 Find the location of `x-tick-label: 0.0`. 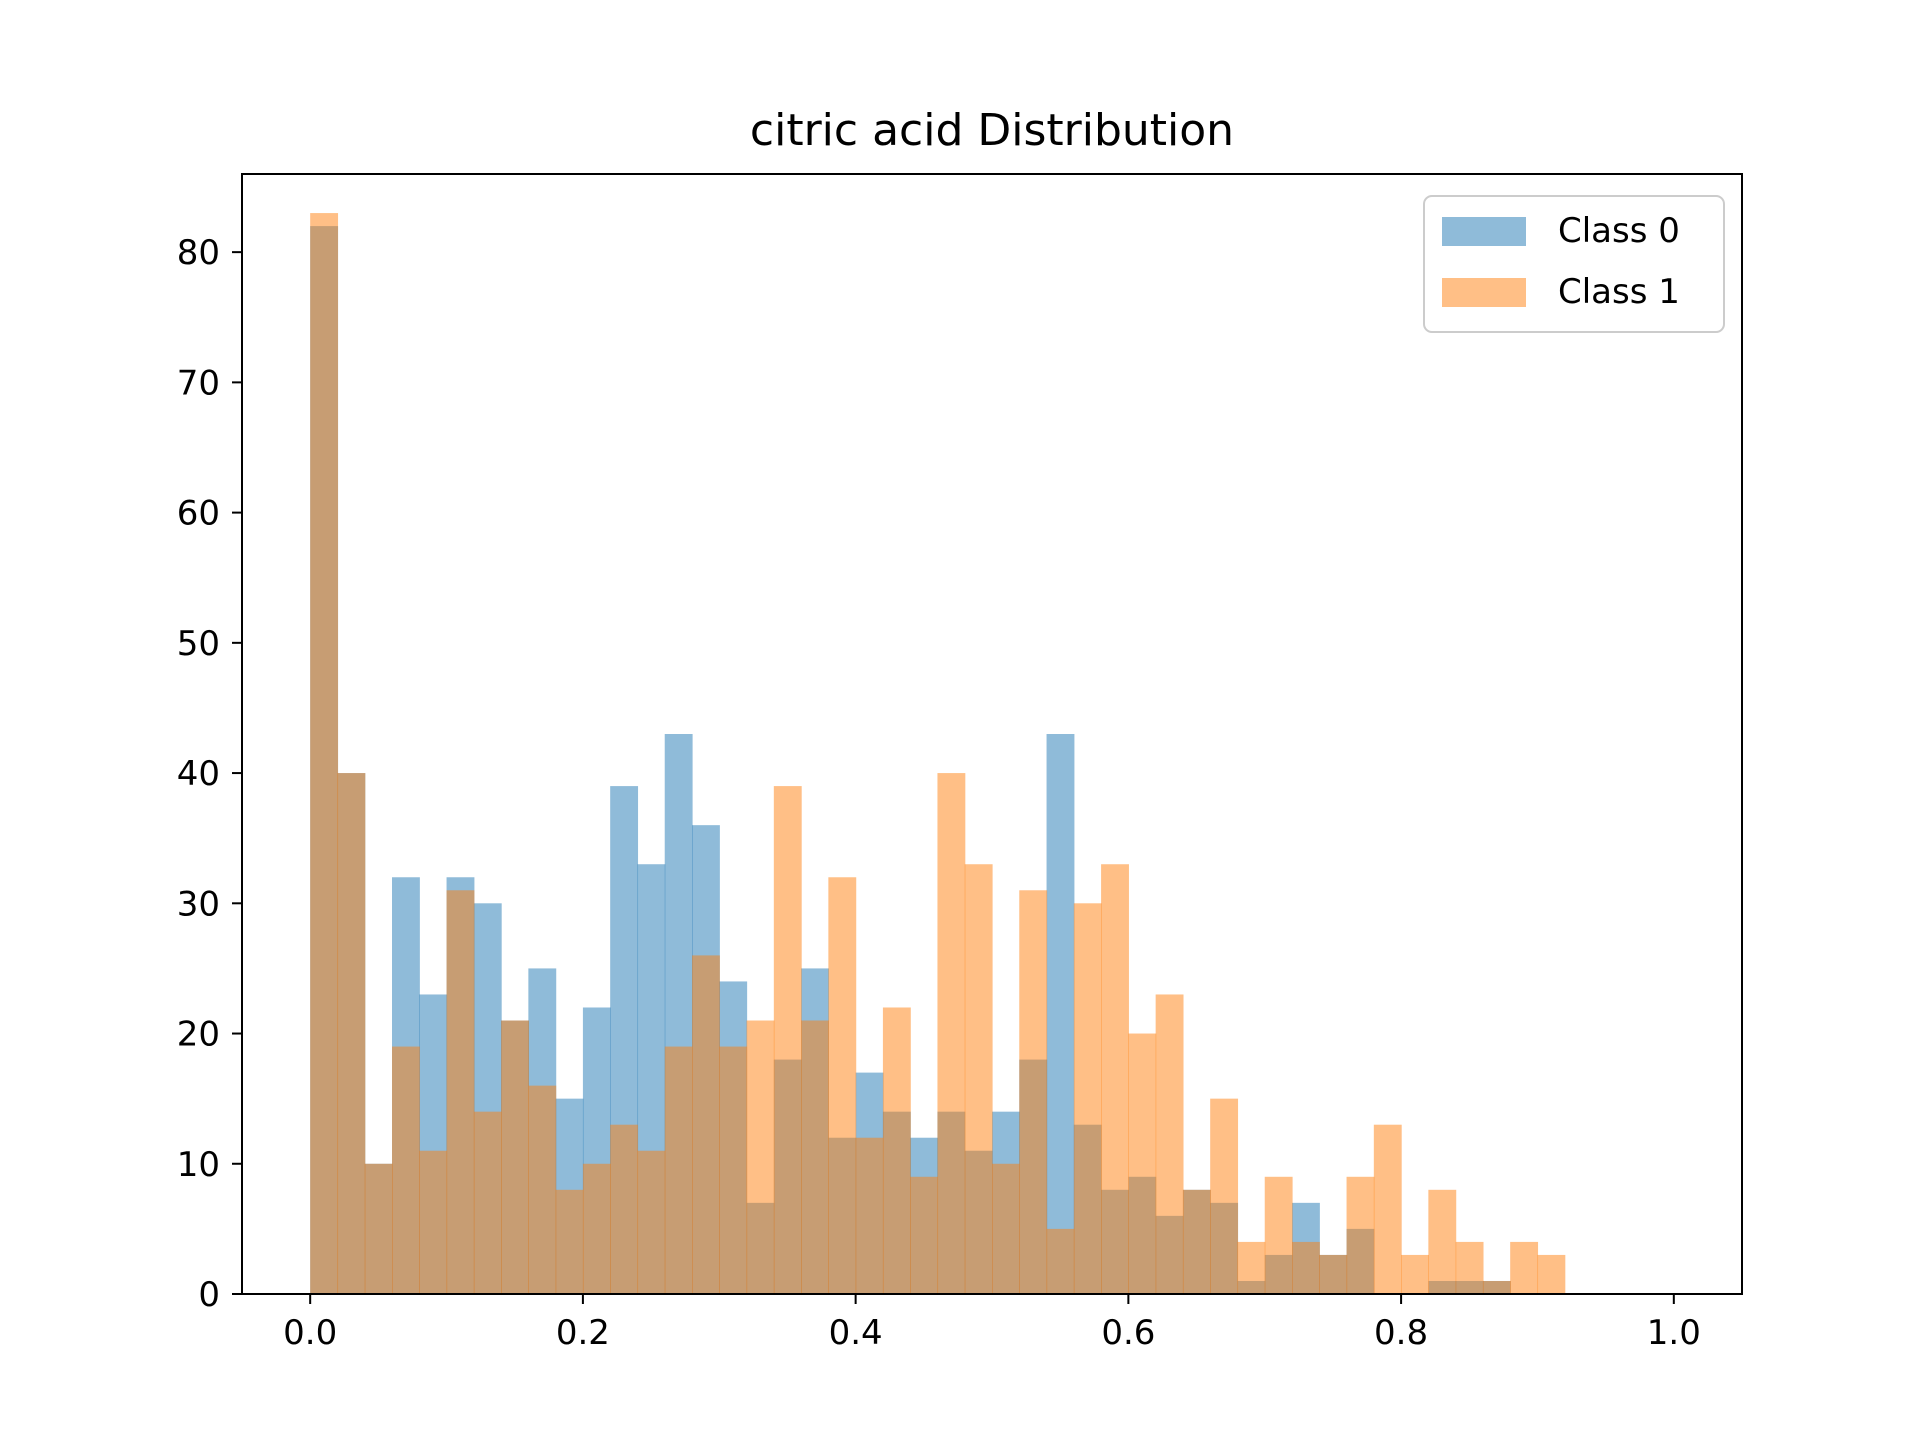

x-tick-label: 0.0 is located at coordinates (310, 1333).